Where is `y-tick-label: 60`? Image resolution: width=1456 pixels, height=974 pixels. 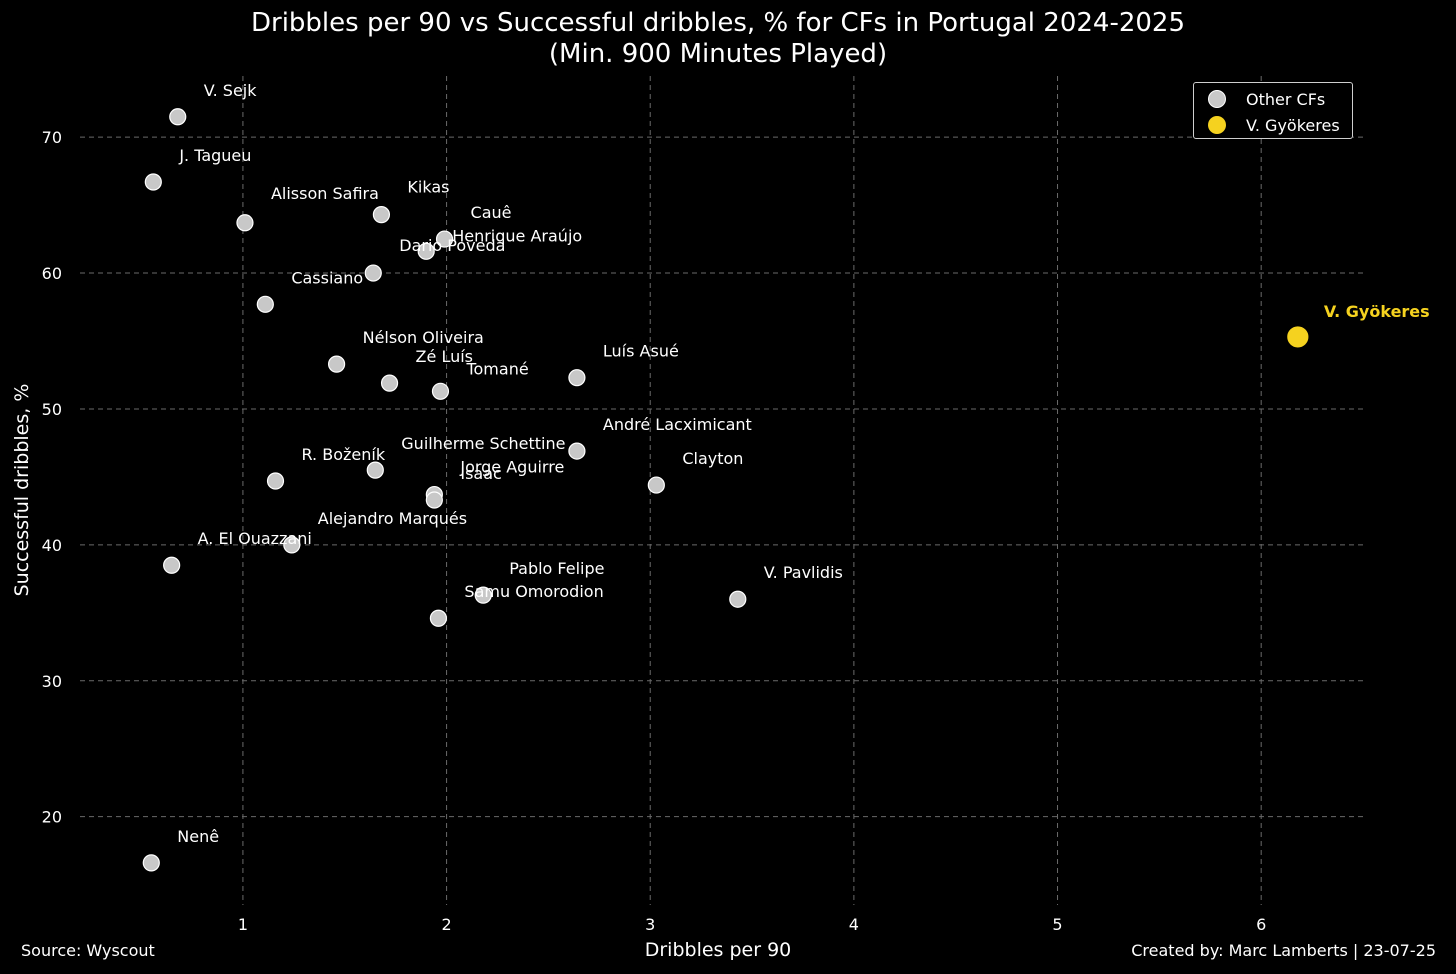 y-tick-label: 60 is located at coordinates (52, 273).